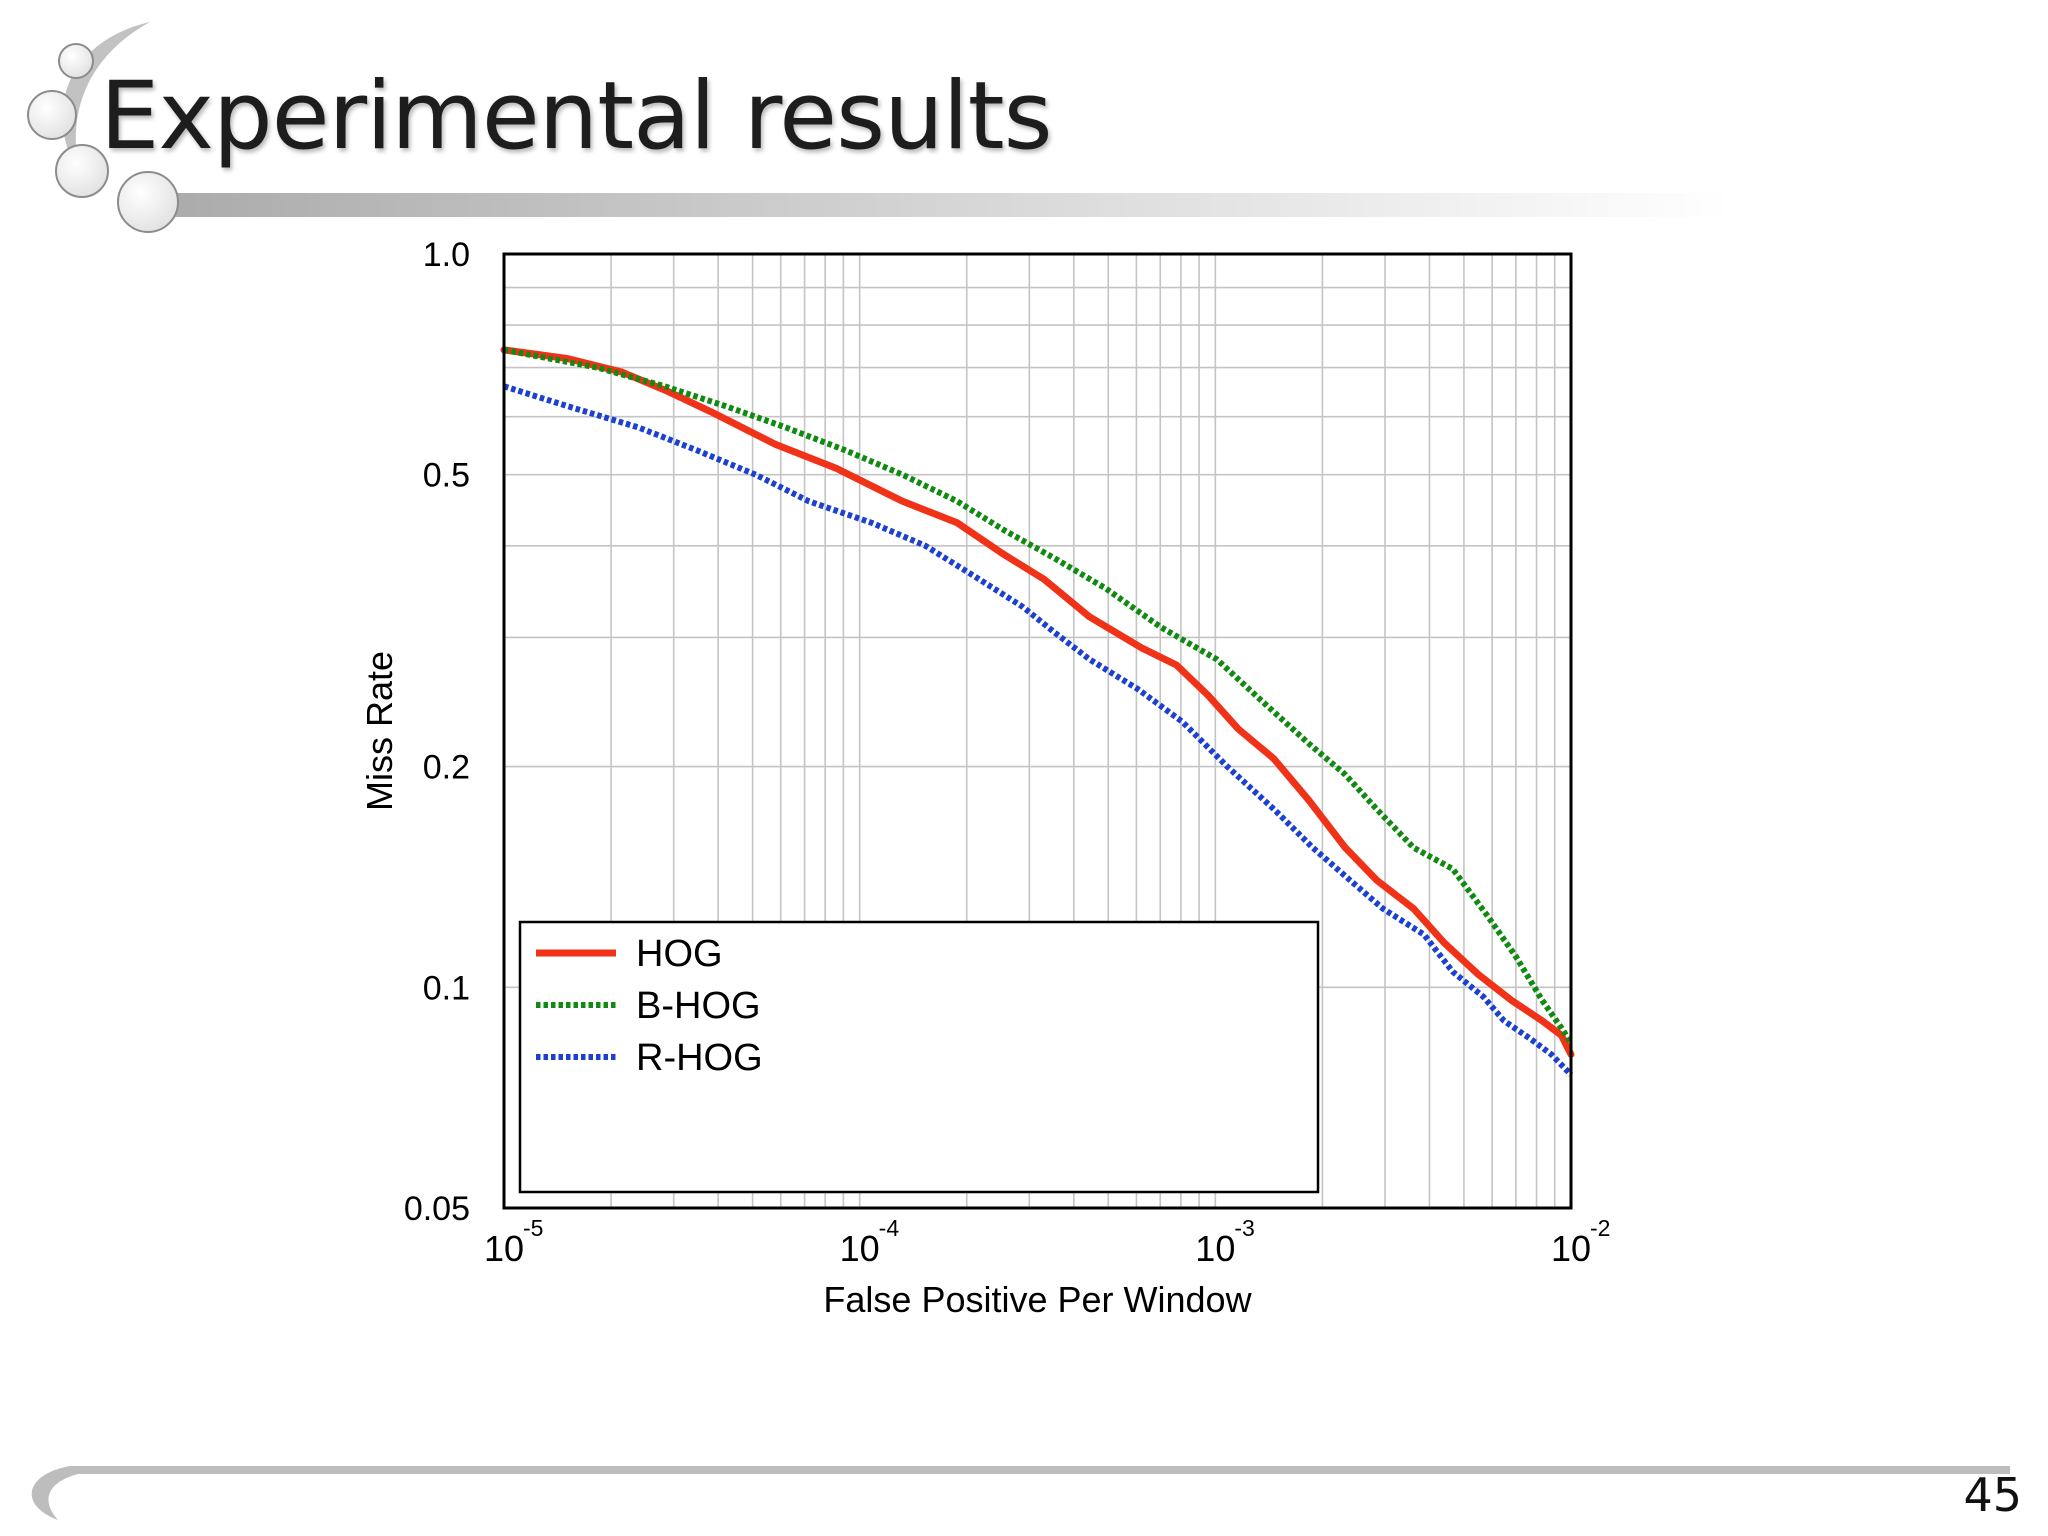  What do you see at coordinates (379, 731) in the screenshot?
I see `y-axis-label: Miss Rate` at bounding box center [379, 731].